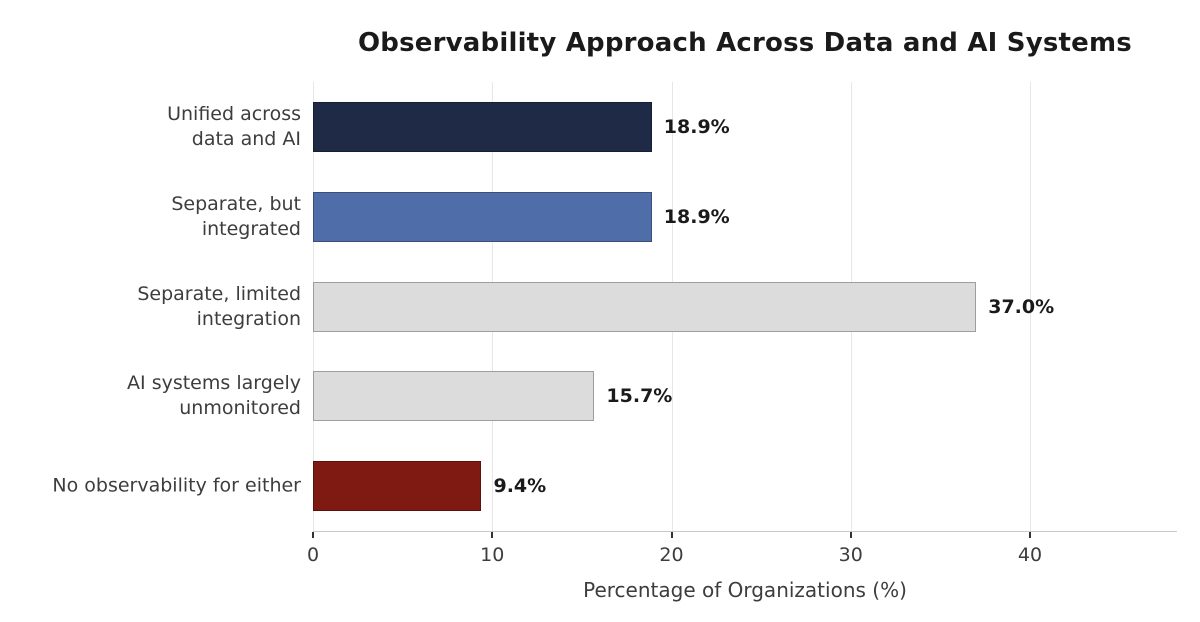 This screenshot has height=622, width=1200. What do you see at coordinates (745, 590) in the screenshot?
I see `x-axis-title: Percentage of Organizations (%)` at bounding box center [745, 590].